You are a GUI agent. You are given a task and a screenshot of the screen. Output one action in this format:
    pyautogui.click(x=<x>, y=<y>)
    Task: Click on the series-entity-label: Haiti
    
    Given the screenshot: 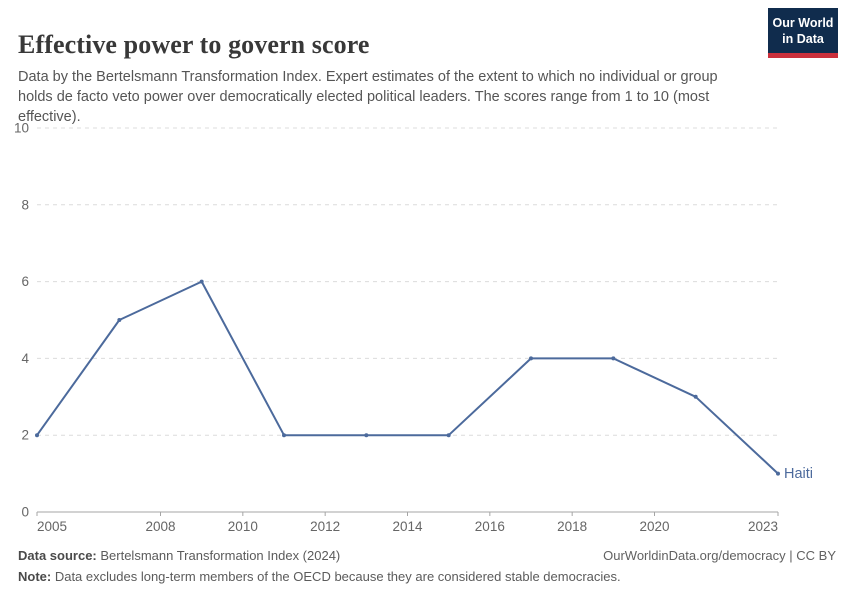 What is the action you would take?
    pyautogui.click(x=798, y=474)
    